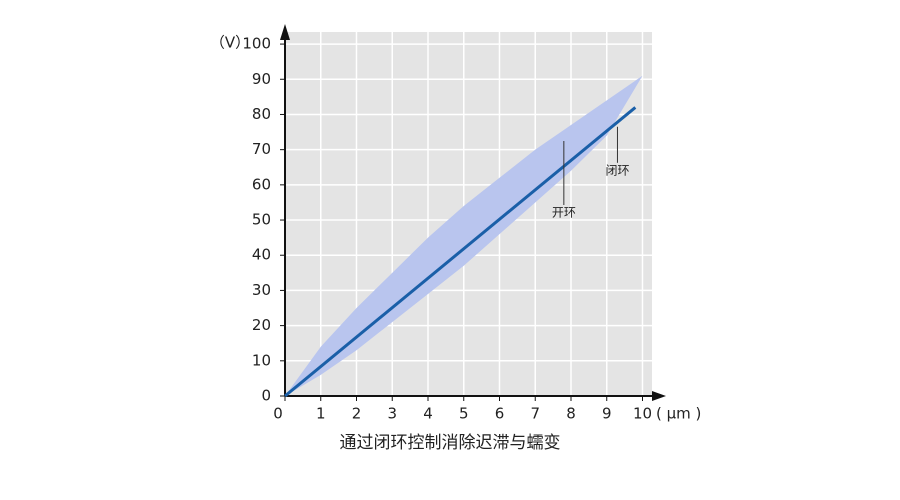 Image resolution: width=900 pixels, height=500 pixels. Describe the element at coordinates (261, 149) in the screenshot. I see `y-tick-label: 70` at that location.